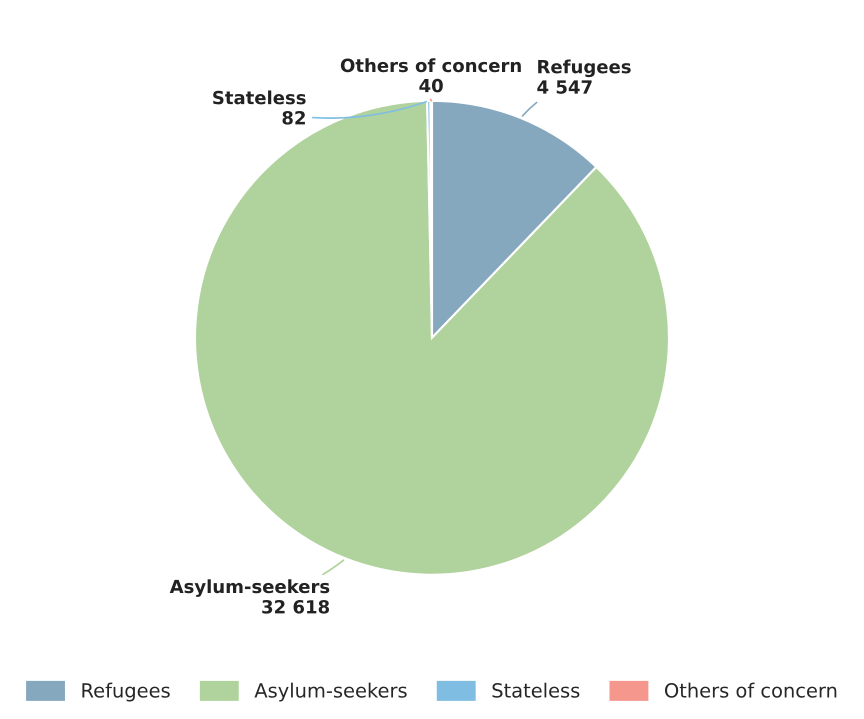 The width and height of the screenshot is (864, 719). Describe the element at coordinates (296, 607) in the screenshot. I see `data-label: 32 618` at that location.